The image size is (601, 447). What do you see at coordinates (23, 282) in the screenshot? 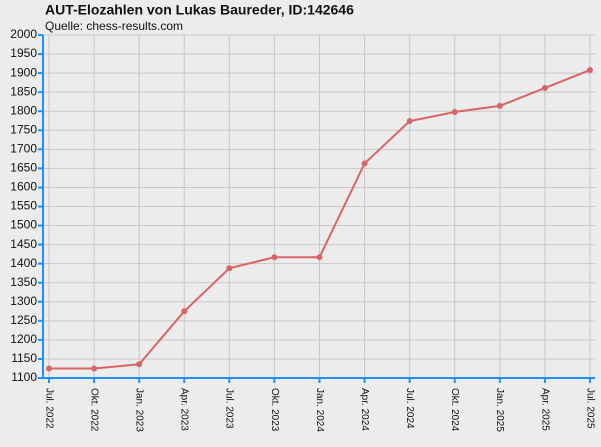
I see `y-tick-label: 1350` at bounding box center [23, 282].